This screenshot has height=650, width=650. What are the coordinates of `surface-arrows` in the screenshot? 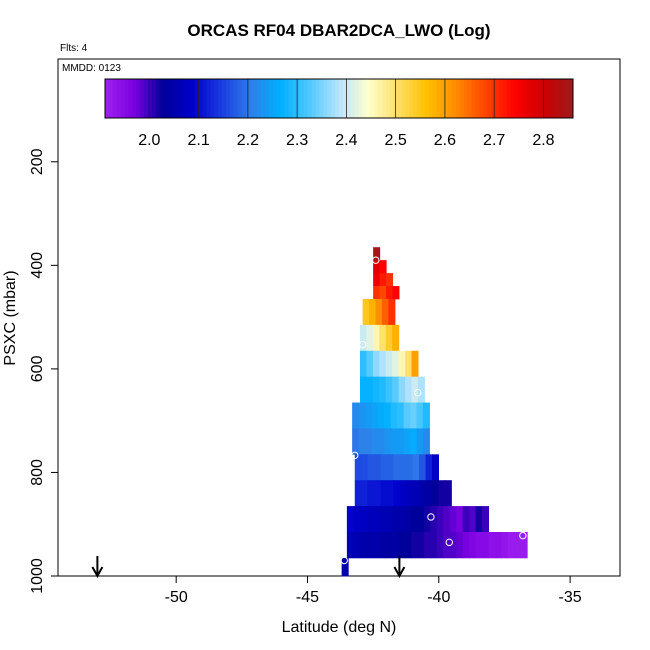 It's located at (248, 567).